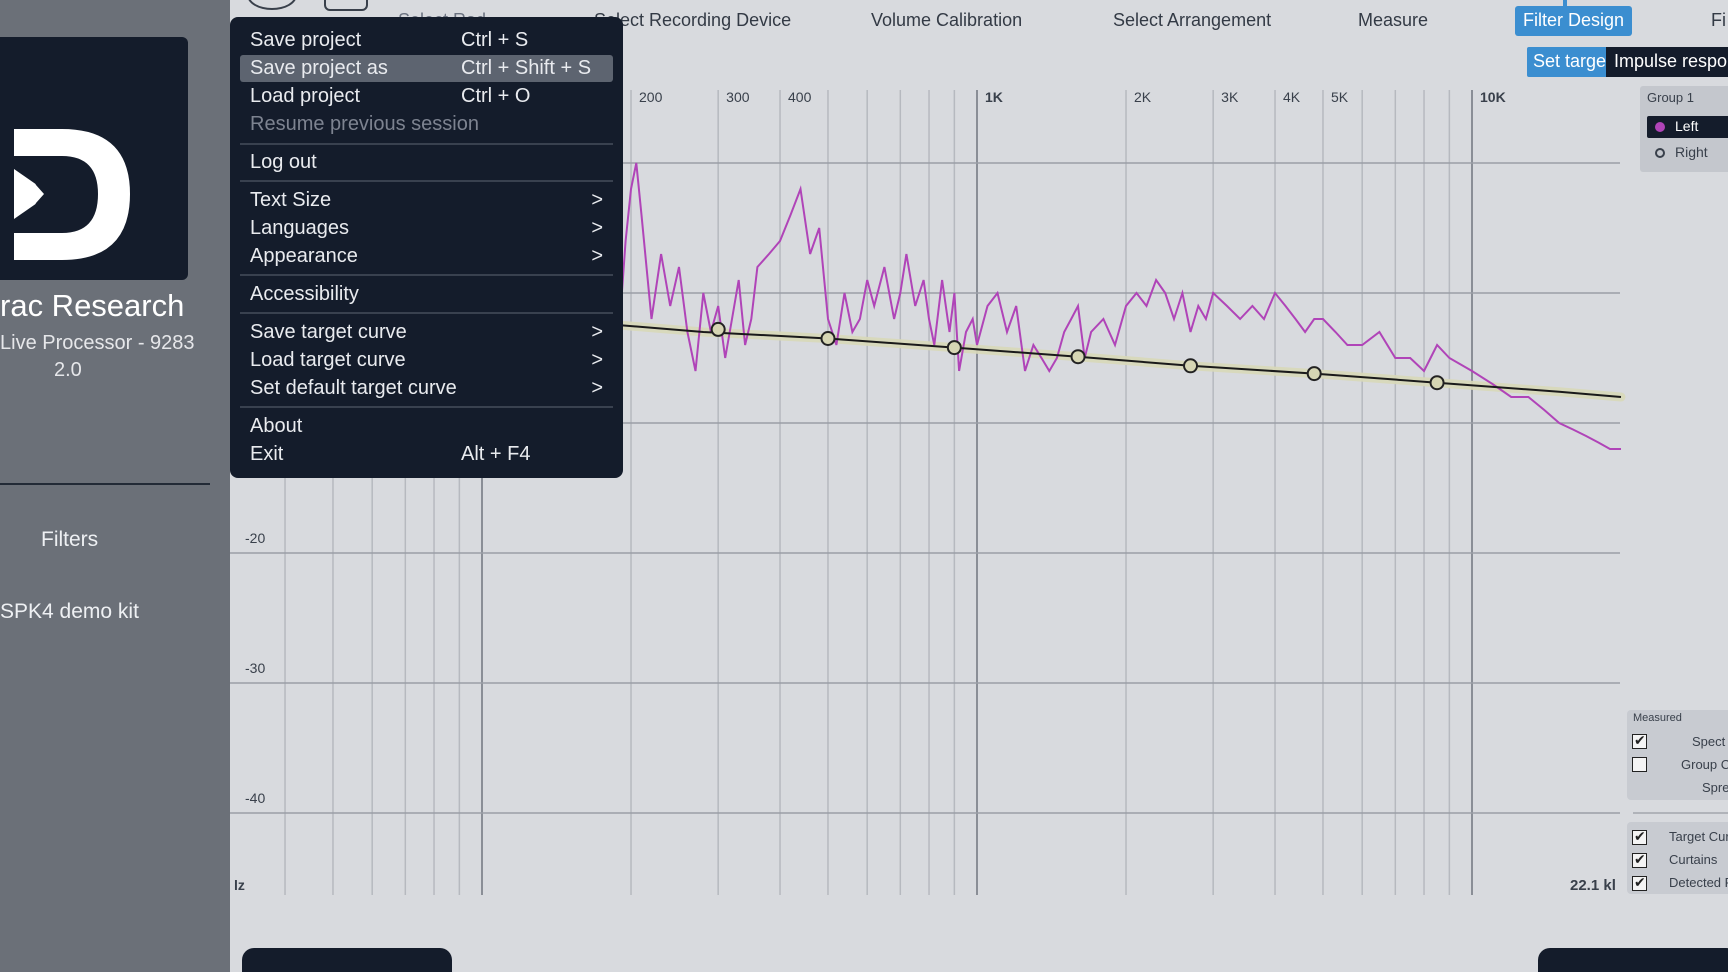  Describe the element at coordinates (72, 194) in the screenshot. I see `dirac-logo-icon` at that location.